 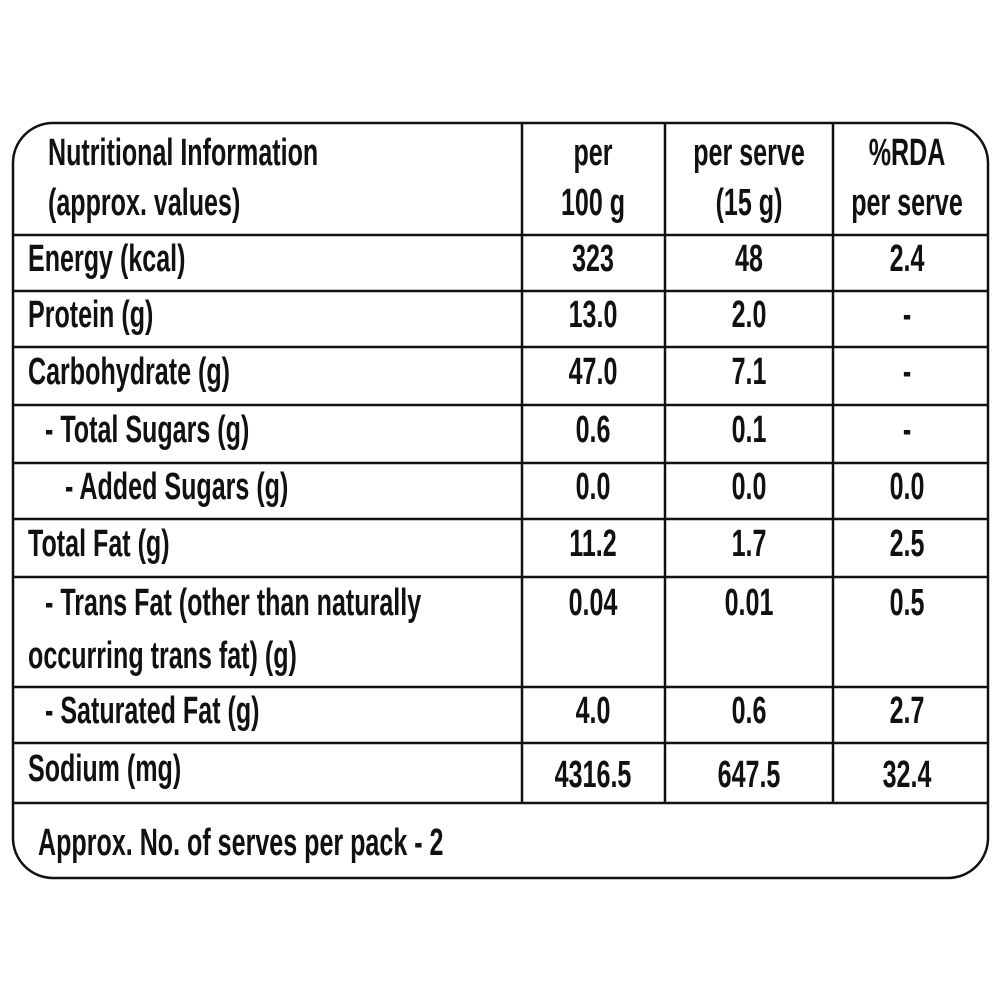 I want to click on row-label-group: - Trans Fat (other than naturally, so click(x=233, y=602).